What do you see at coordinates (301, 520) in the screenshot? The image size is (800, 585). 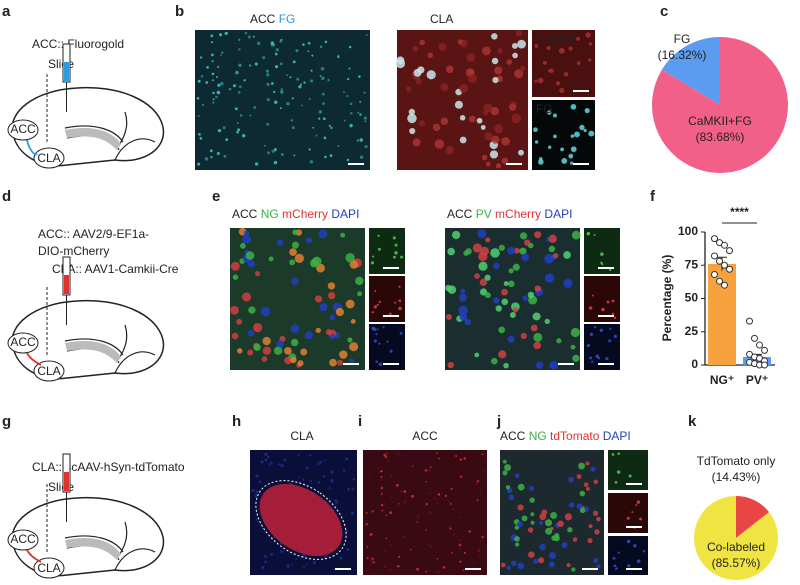 I see `cla-outline` at bounding box center [301, 520].